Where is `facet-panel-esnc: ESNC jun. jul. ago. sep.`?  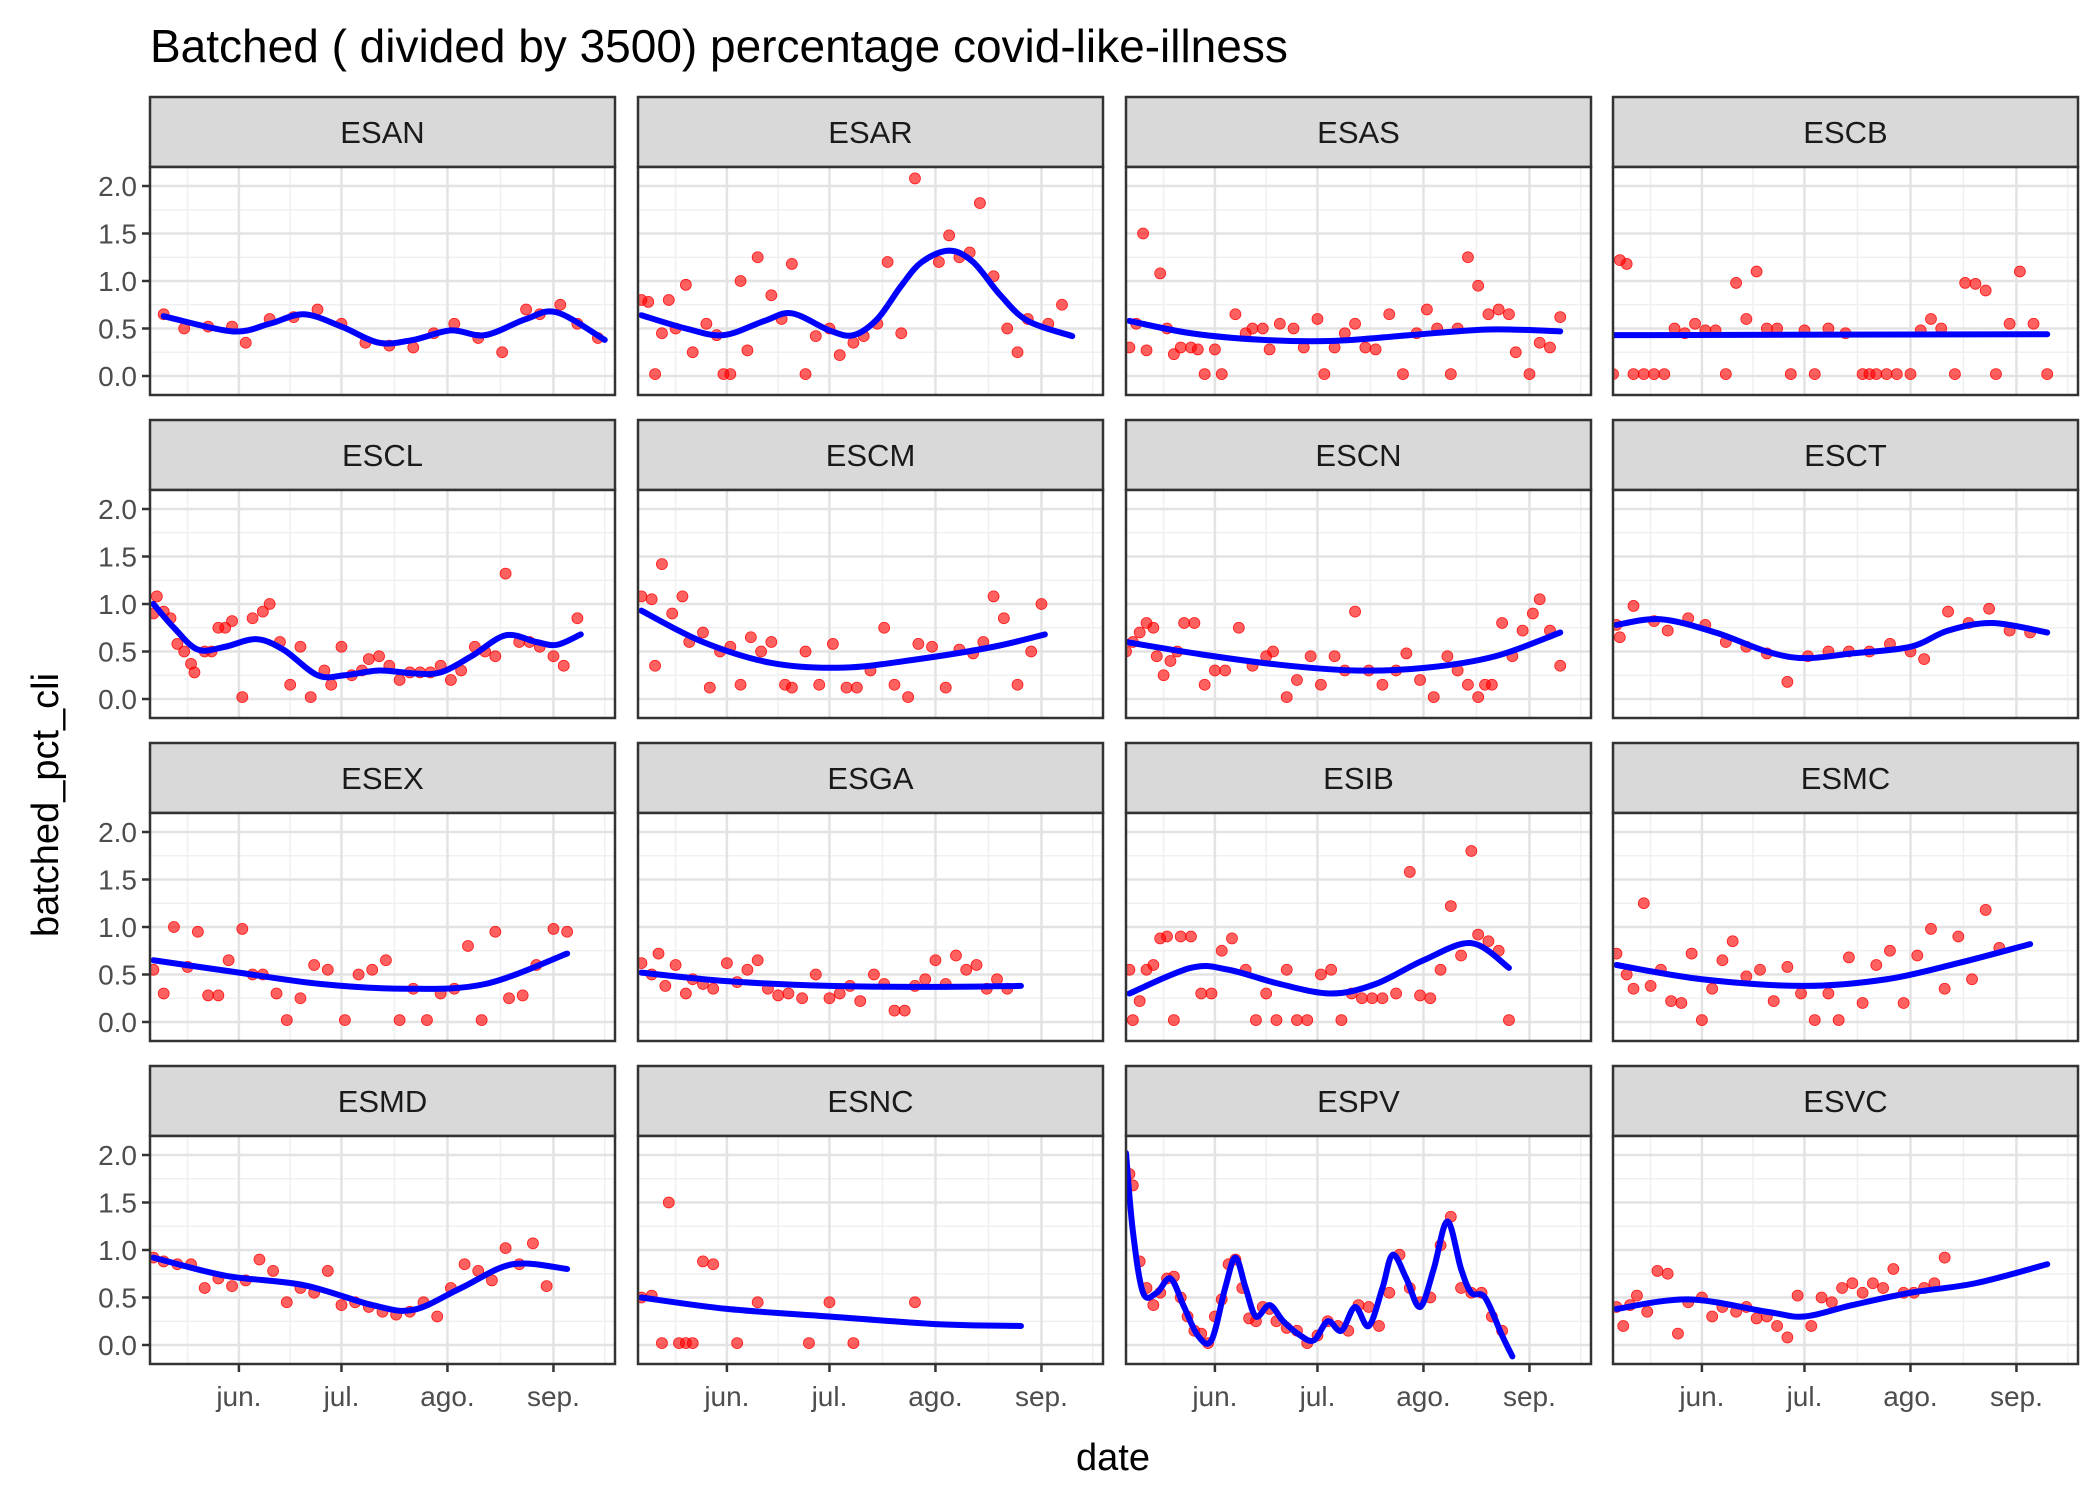
facet-panel-esnc: ESNC jun. jul. ago. sep. is located at coordinates (870, 1238).